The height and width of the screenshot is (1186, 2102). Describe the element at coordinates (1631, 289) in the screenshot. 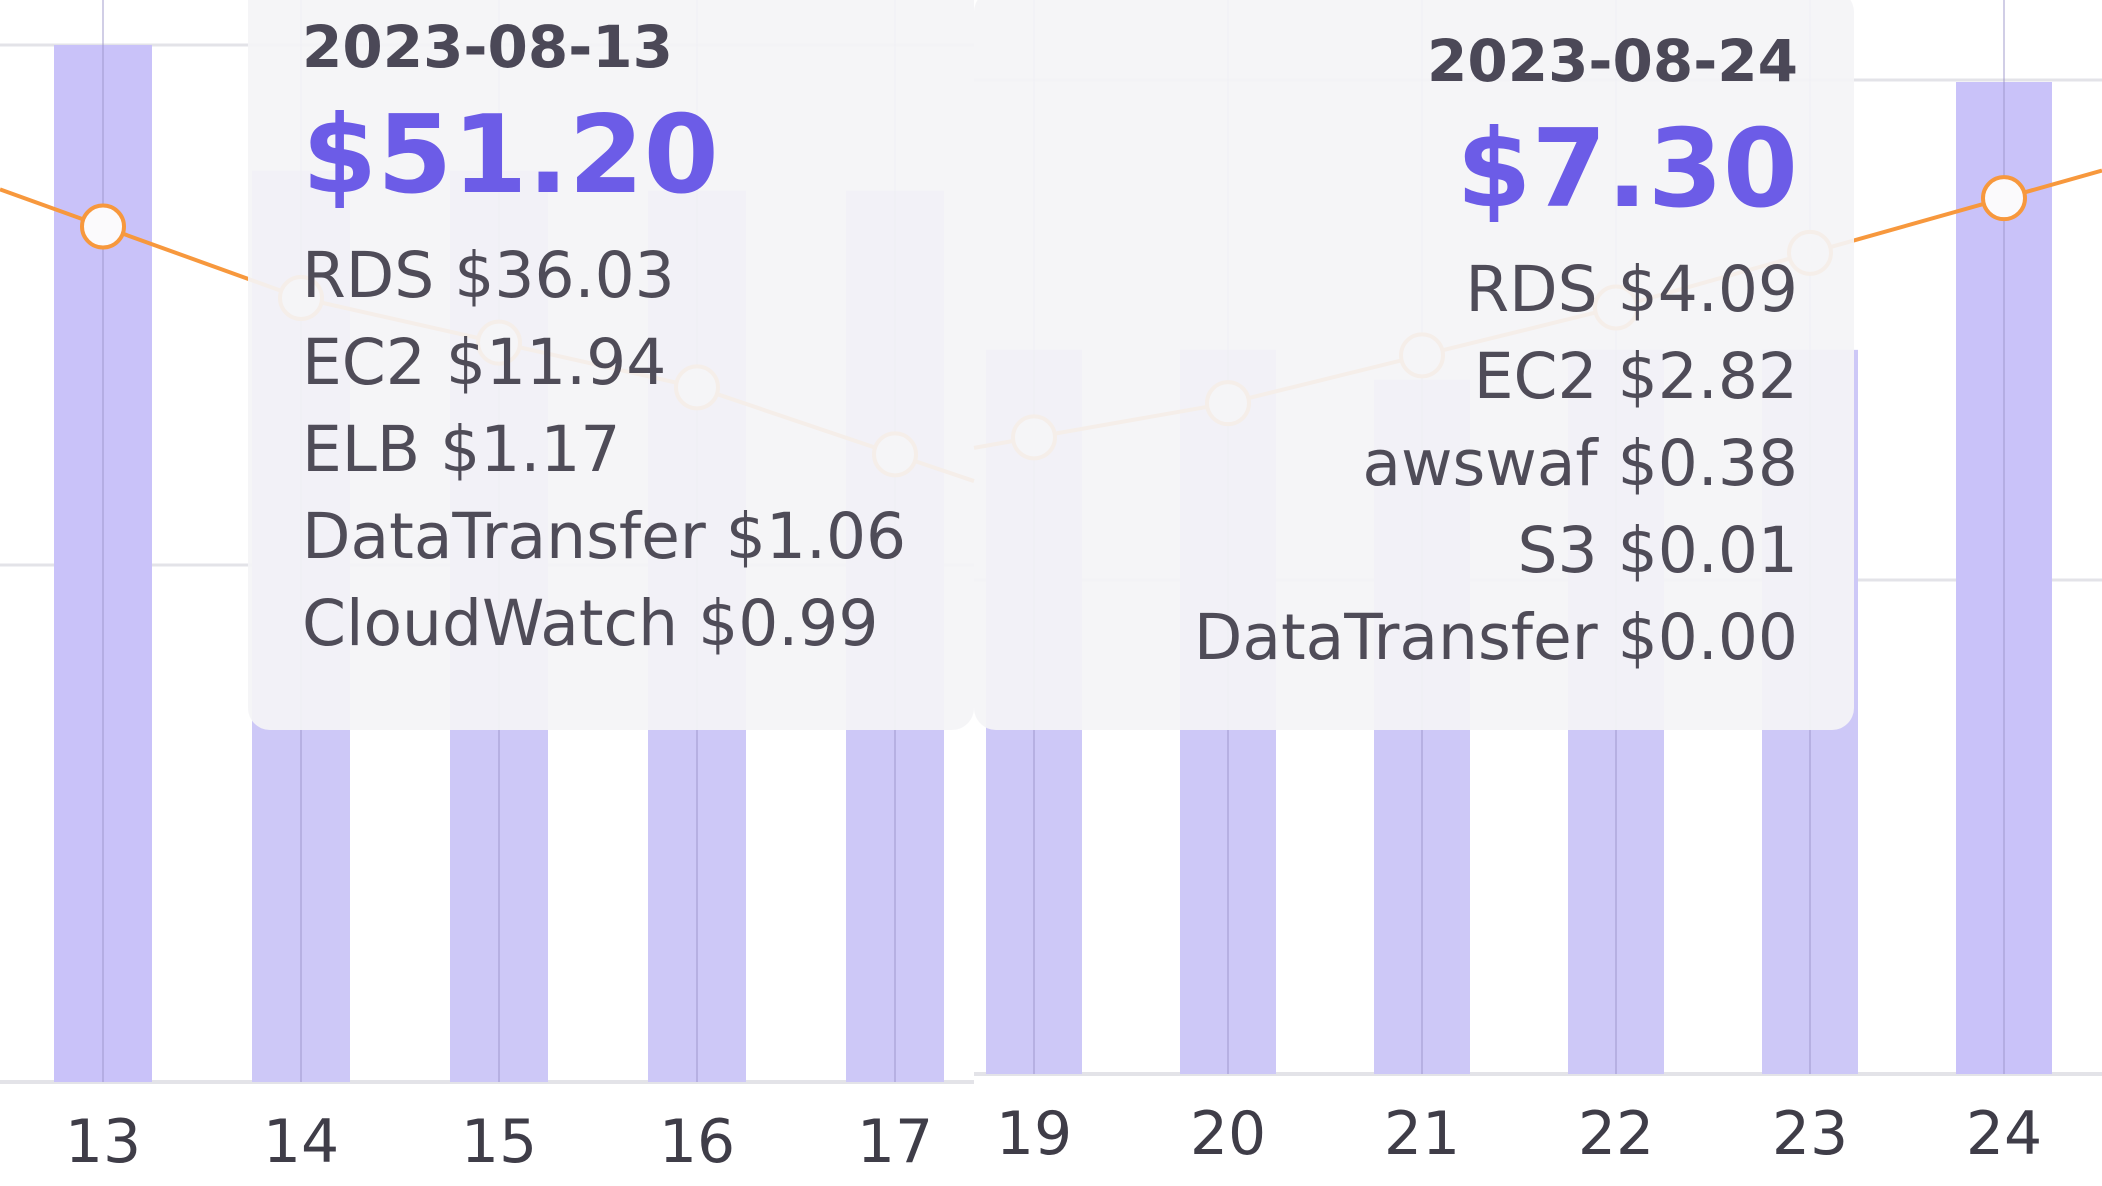

I see `tooltip-row: RDS $4.09` at that location.